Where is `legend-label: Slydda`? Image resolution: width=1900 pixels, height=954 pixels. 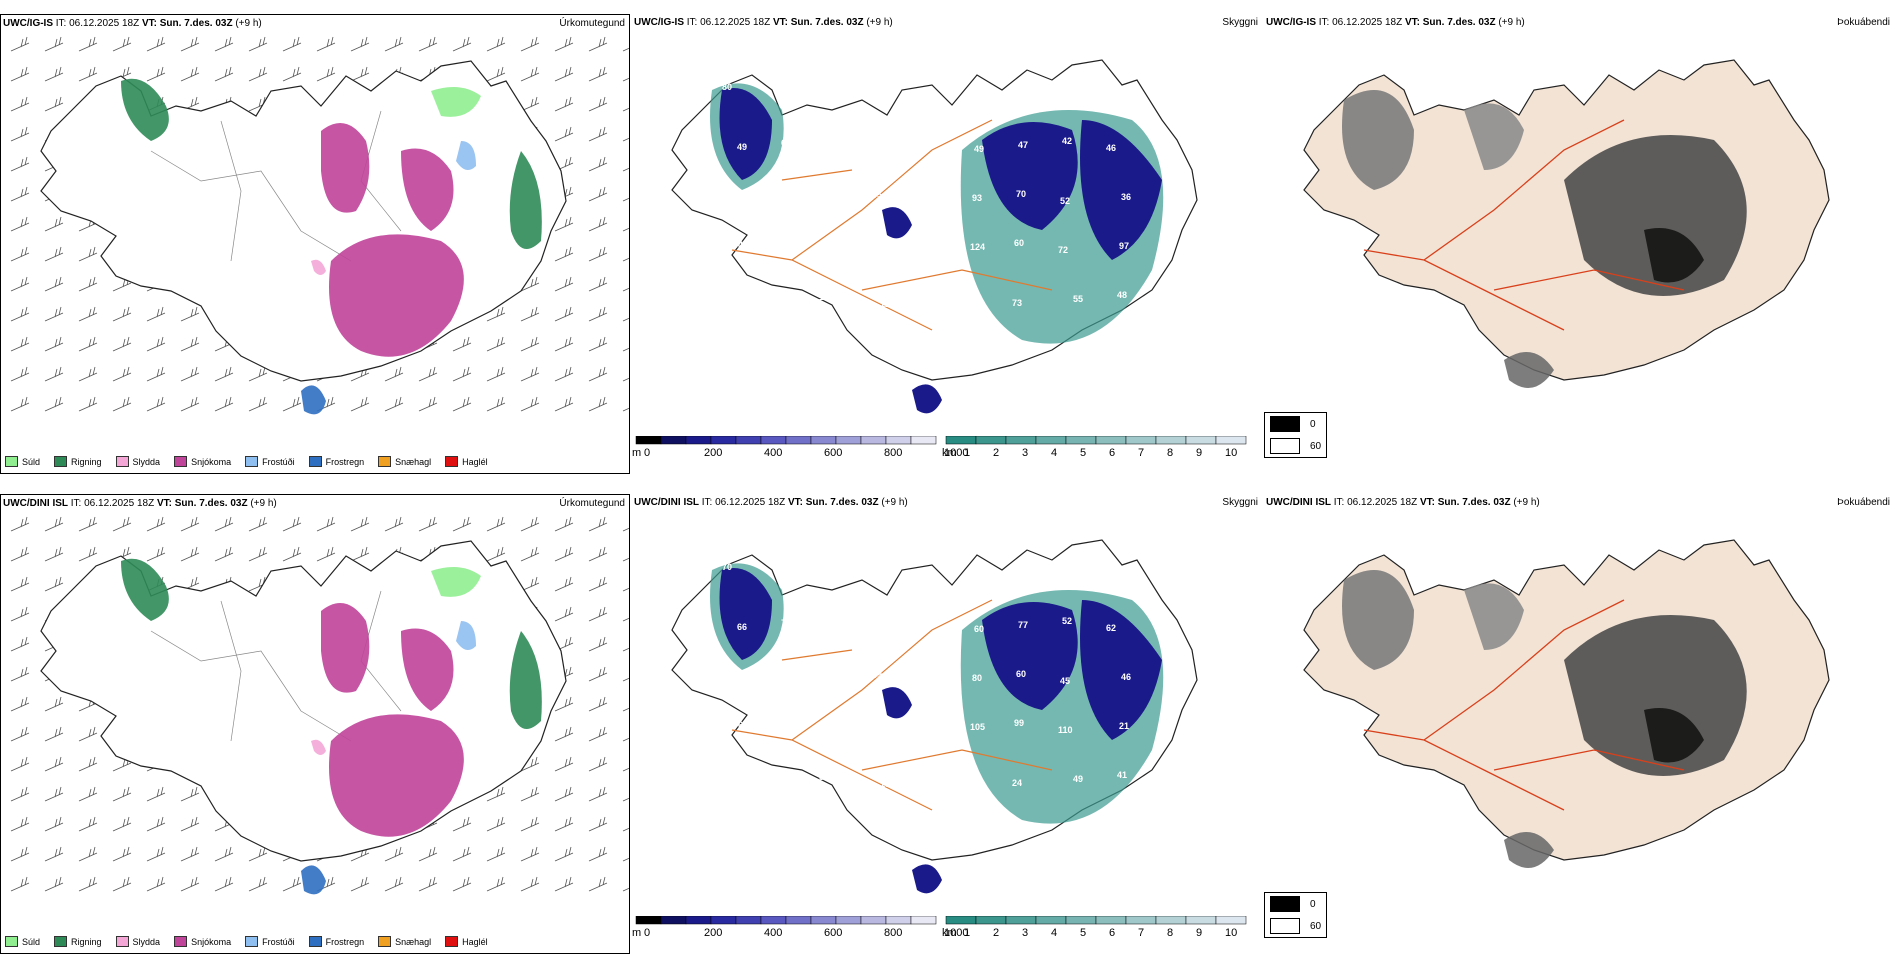
legend-label: Slydda is located at coordinates (146, 941).